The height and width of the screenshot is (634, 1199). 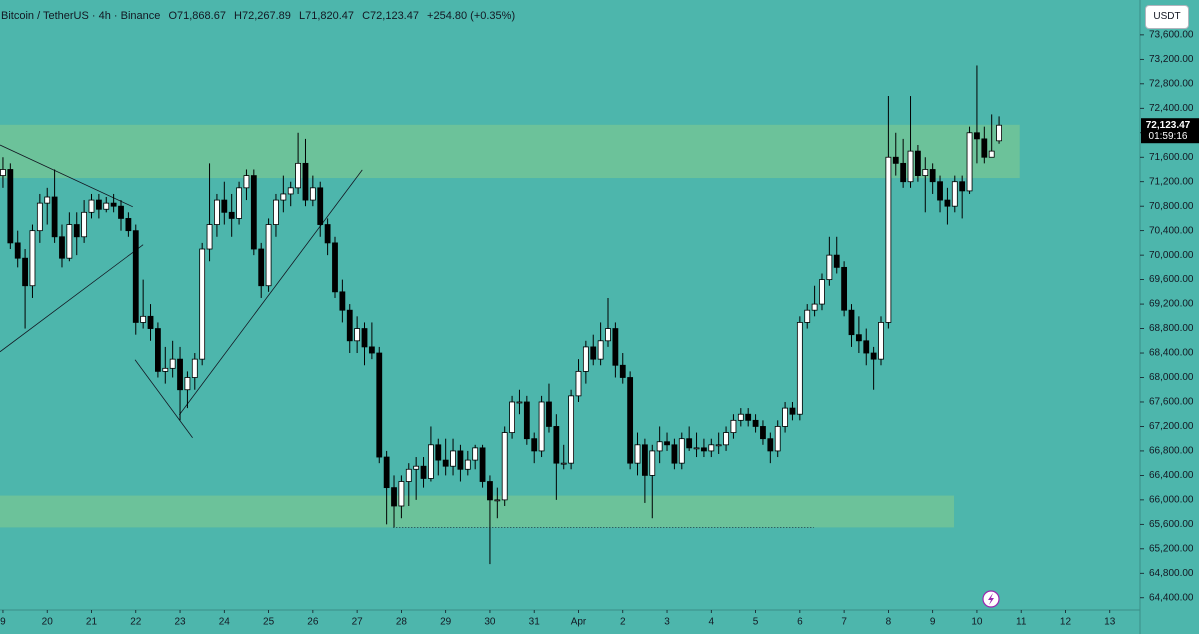 What do you see at coordinates (535, 622) in the screenshot?
I see `x-tick-label: 31` at bounding box center [535, 622].